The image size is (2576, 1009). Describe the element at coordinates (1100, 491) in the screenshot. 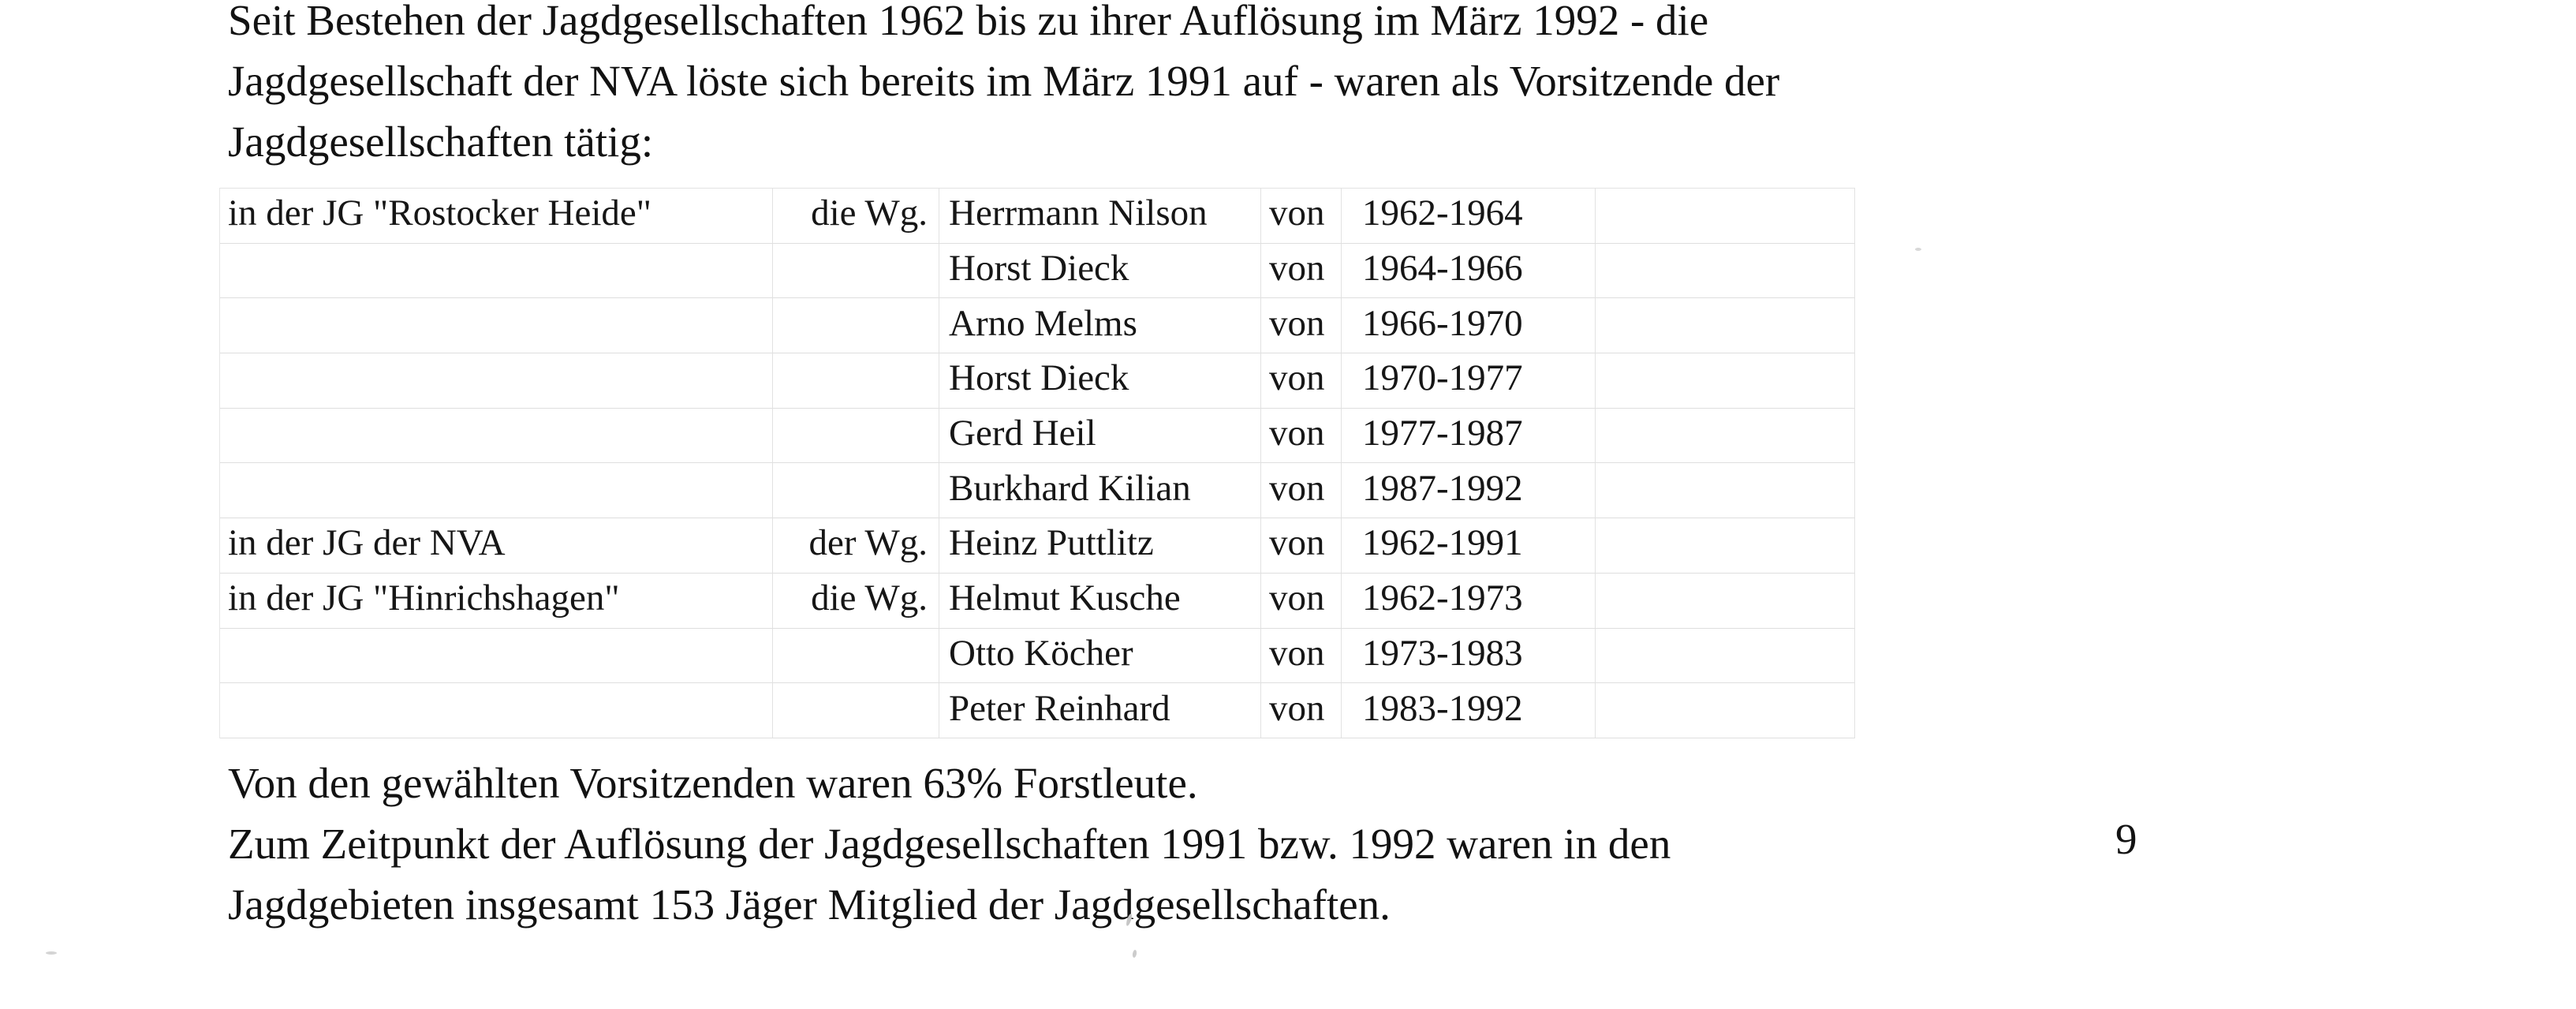

I see `table-cell-name: Burkhard Kilian` at that location.